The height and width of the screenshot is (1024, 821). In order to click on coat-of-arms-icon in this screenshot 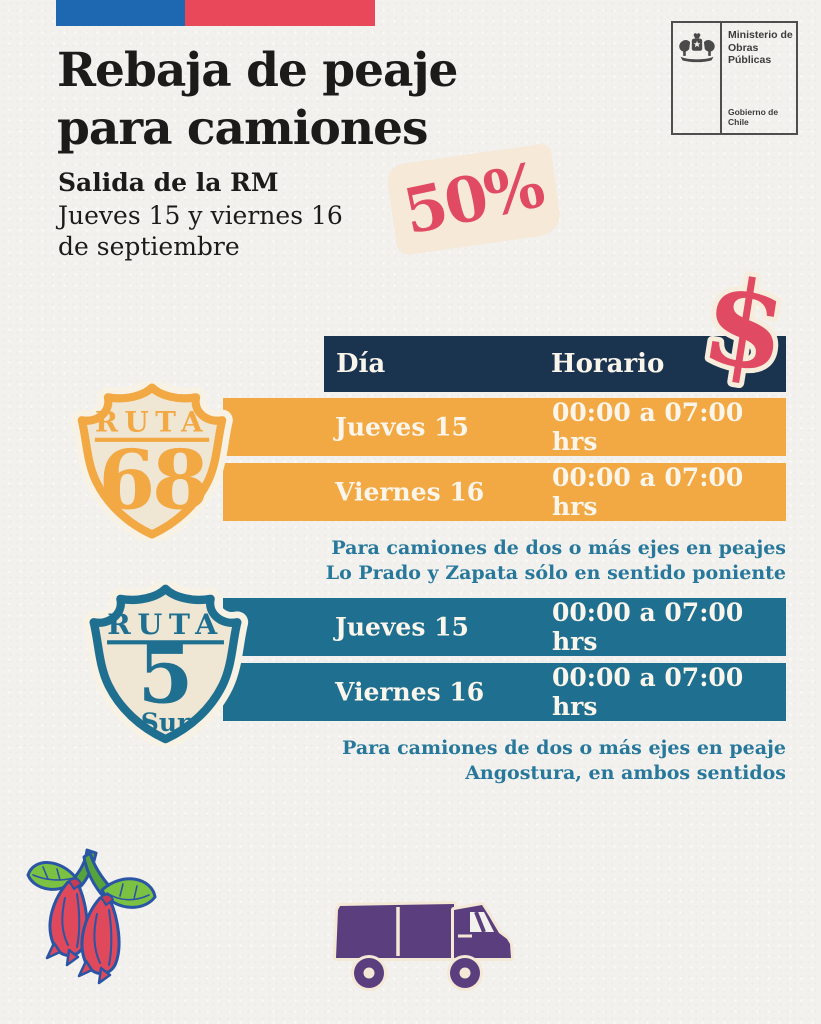, I will do `click(696, 48)`.